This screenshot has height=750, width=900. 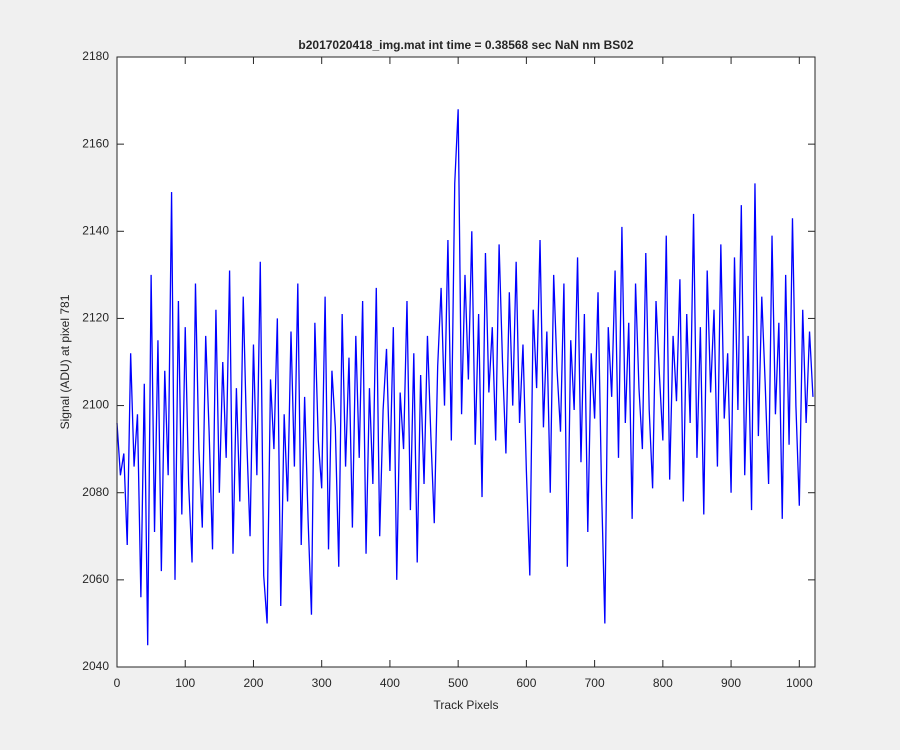 What do you see at coordinates (458, 683) in the screenshot?
I see `x-tick-label: 500` at bounding box center [458, 683].